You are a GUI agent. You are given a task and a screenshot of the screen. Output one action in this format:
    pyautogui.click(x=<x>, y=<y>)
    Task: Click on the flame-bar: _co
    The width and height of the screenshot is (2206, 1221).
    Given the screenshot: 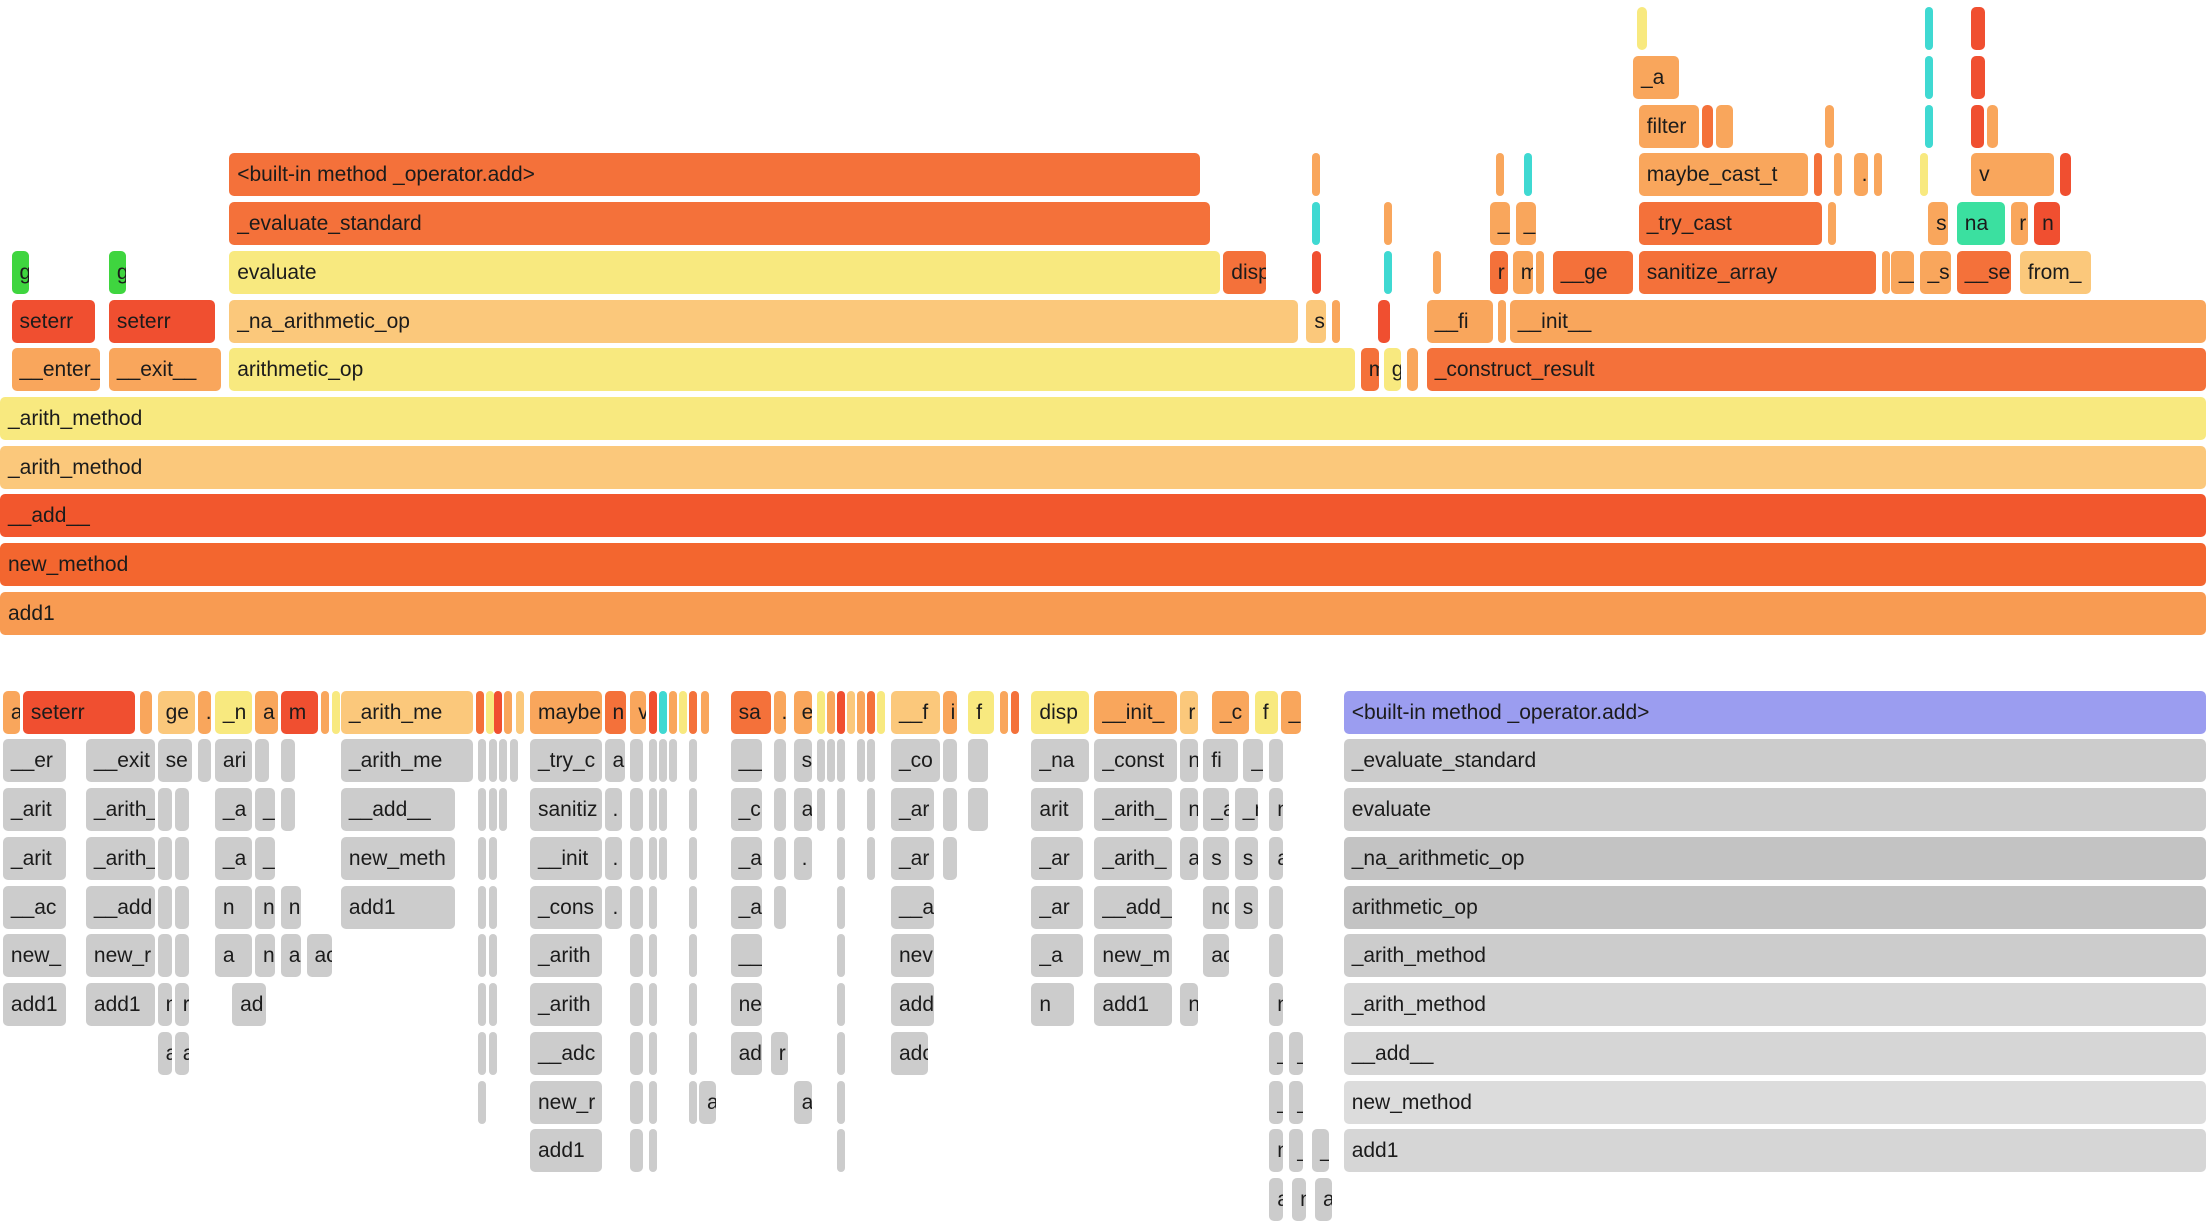 What is the action you would take?
    pyautogui.click(x=915, y=761)
    